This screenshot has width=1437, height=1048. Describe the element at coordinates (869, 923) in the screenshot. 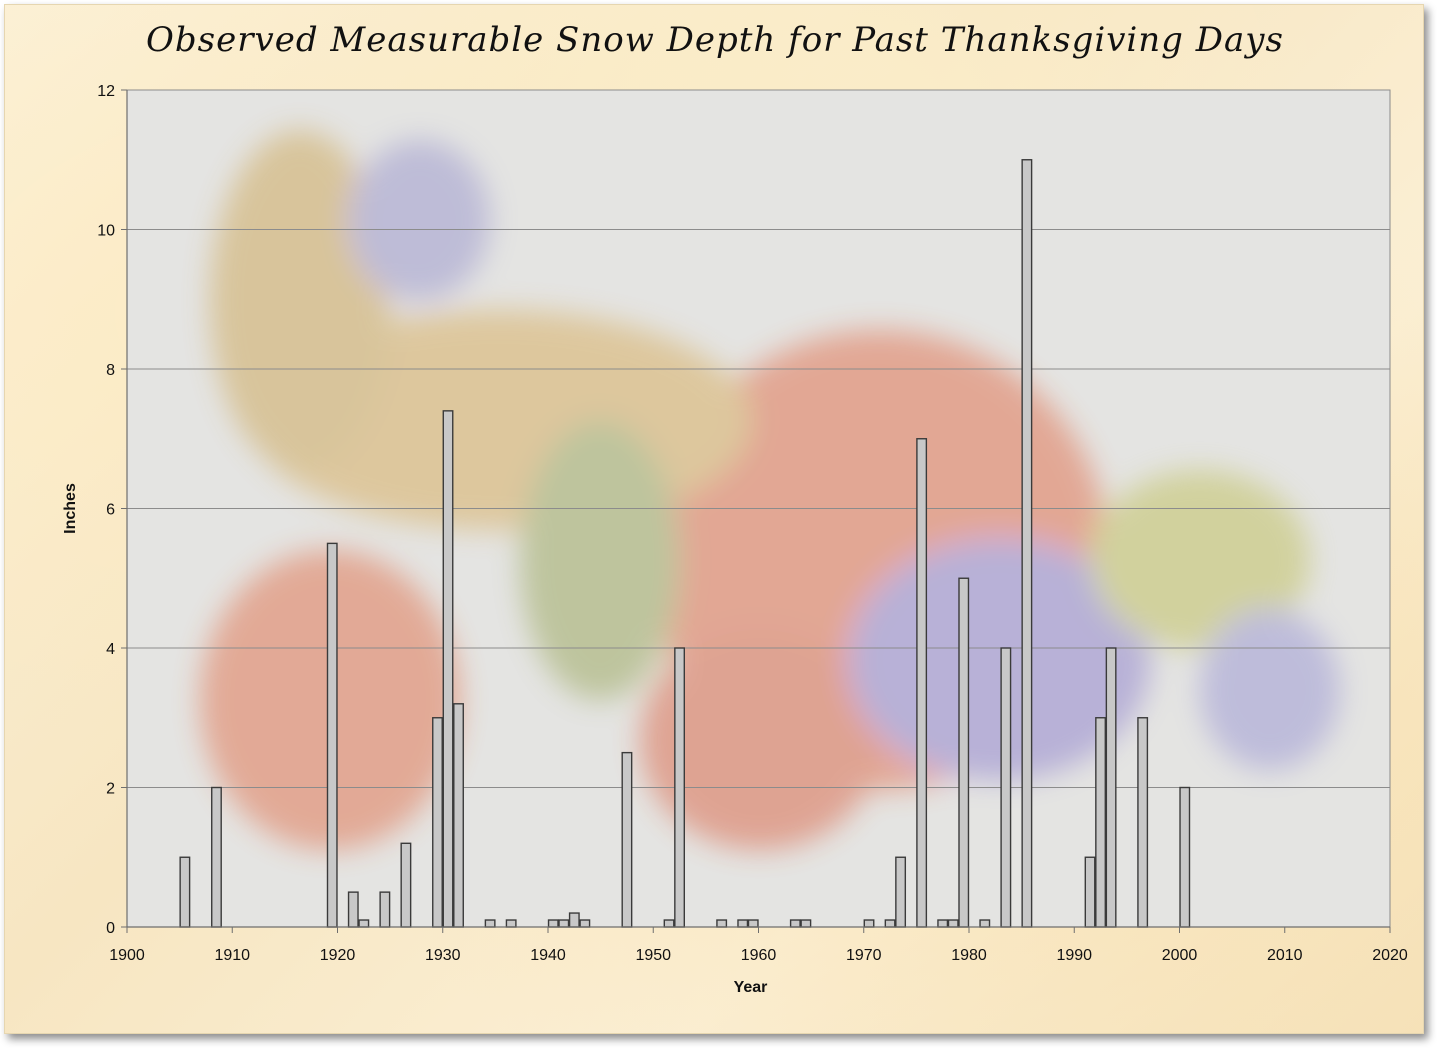

I see `bar-1970` at that location.